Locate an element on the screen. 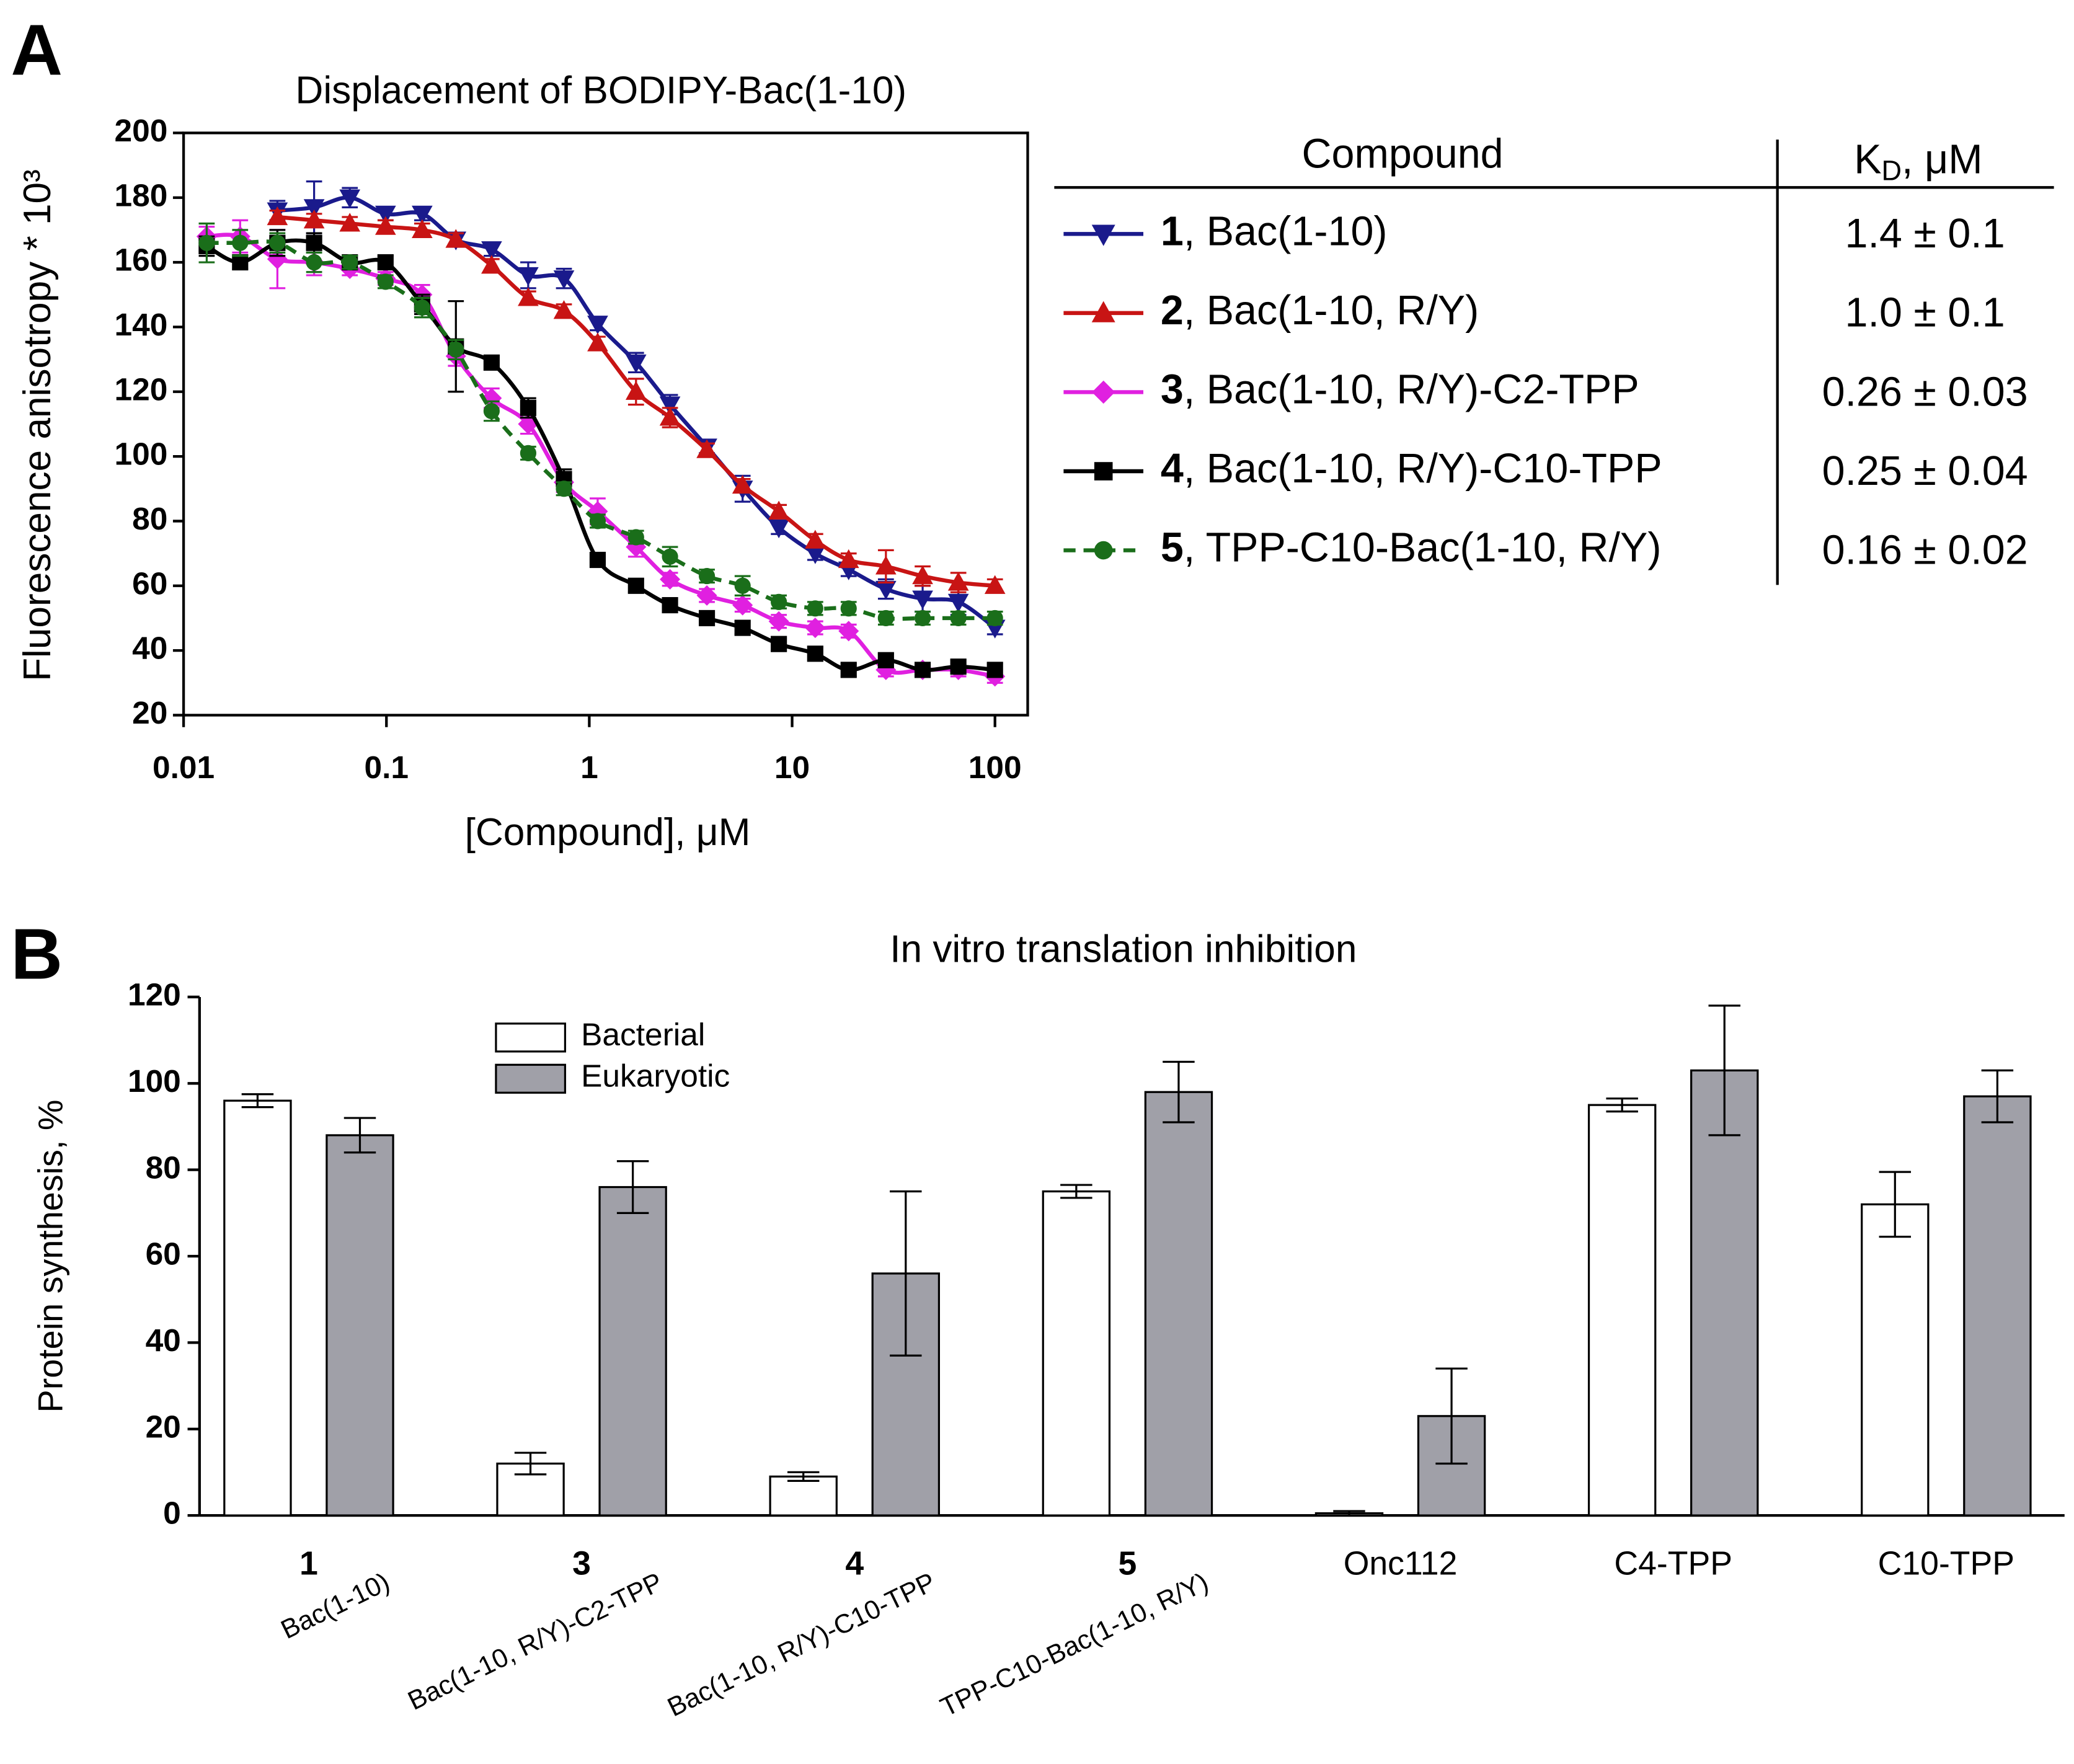 The width and height of the screenshot is (2074, 1764). y-axis-label: Fluorescence anisotropy * 10³ is located at coordinates (37, 425).